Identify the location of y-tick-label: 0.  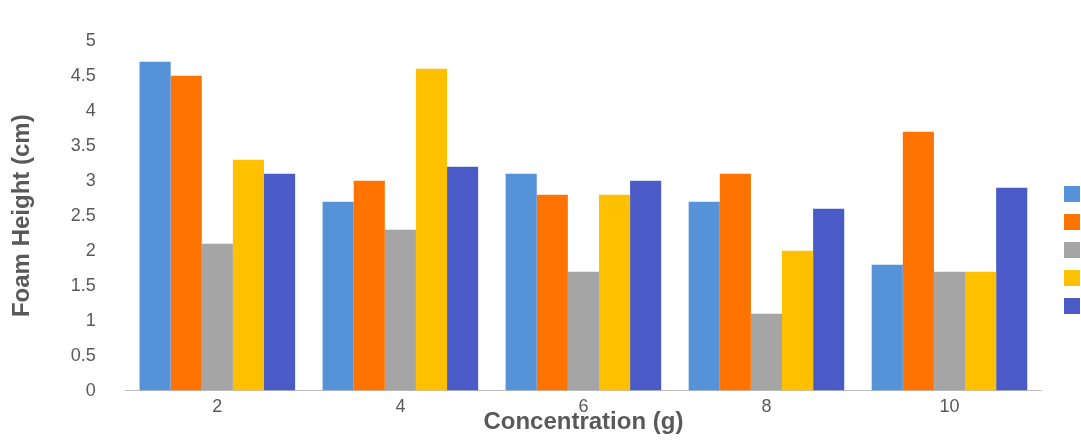
(90, 389).